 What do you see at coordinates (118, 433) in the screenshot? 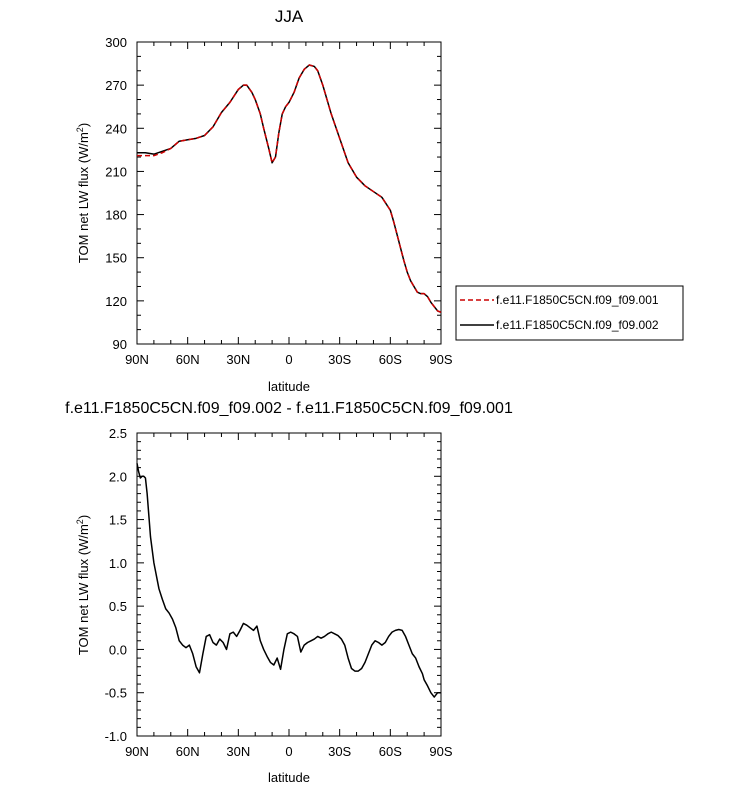
I see `bottom-y-tick-label: 2.5` at bounding box center [118, 433].